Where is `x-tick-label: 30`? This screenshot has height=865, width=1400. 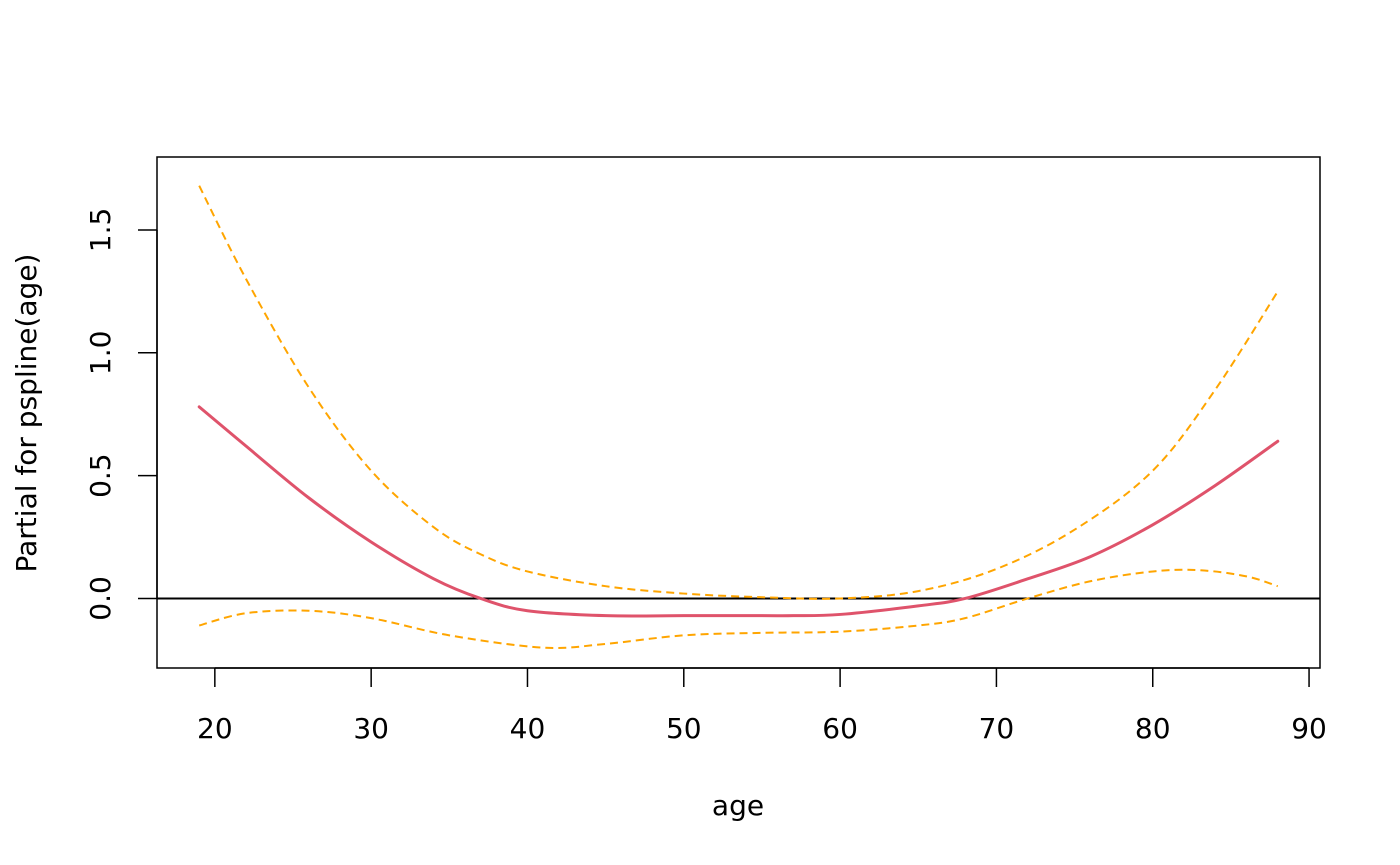
x-tick-label: 30 is located at coordinates (371, 728).